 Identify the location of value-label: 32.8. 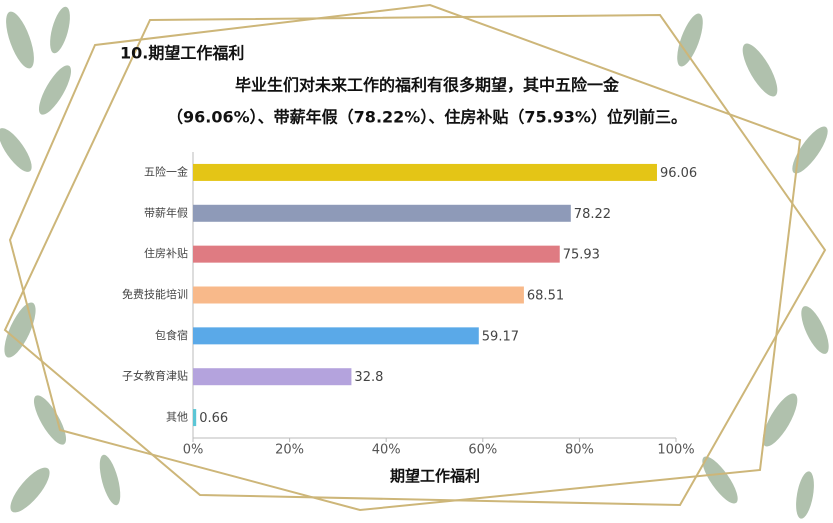
(368, 377).